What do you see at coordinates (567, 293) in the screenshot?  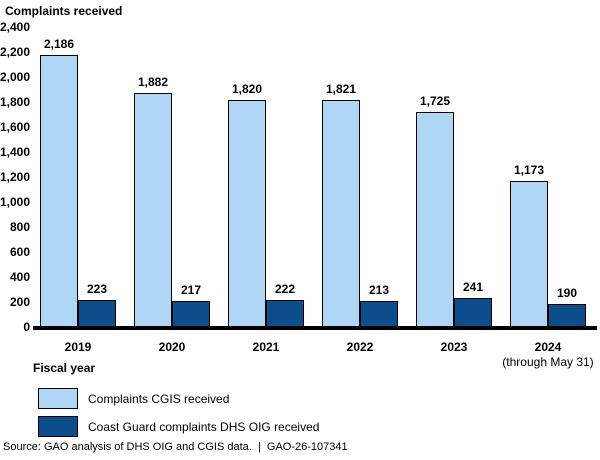 I see `value-label-dhs-oig-2024: 190` at bounding box center [567, 293].